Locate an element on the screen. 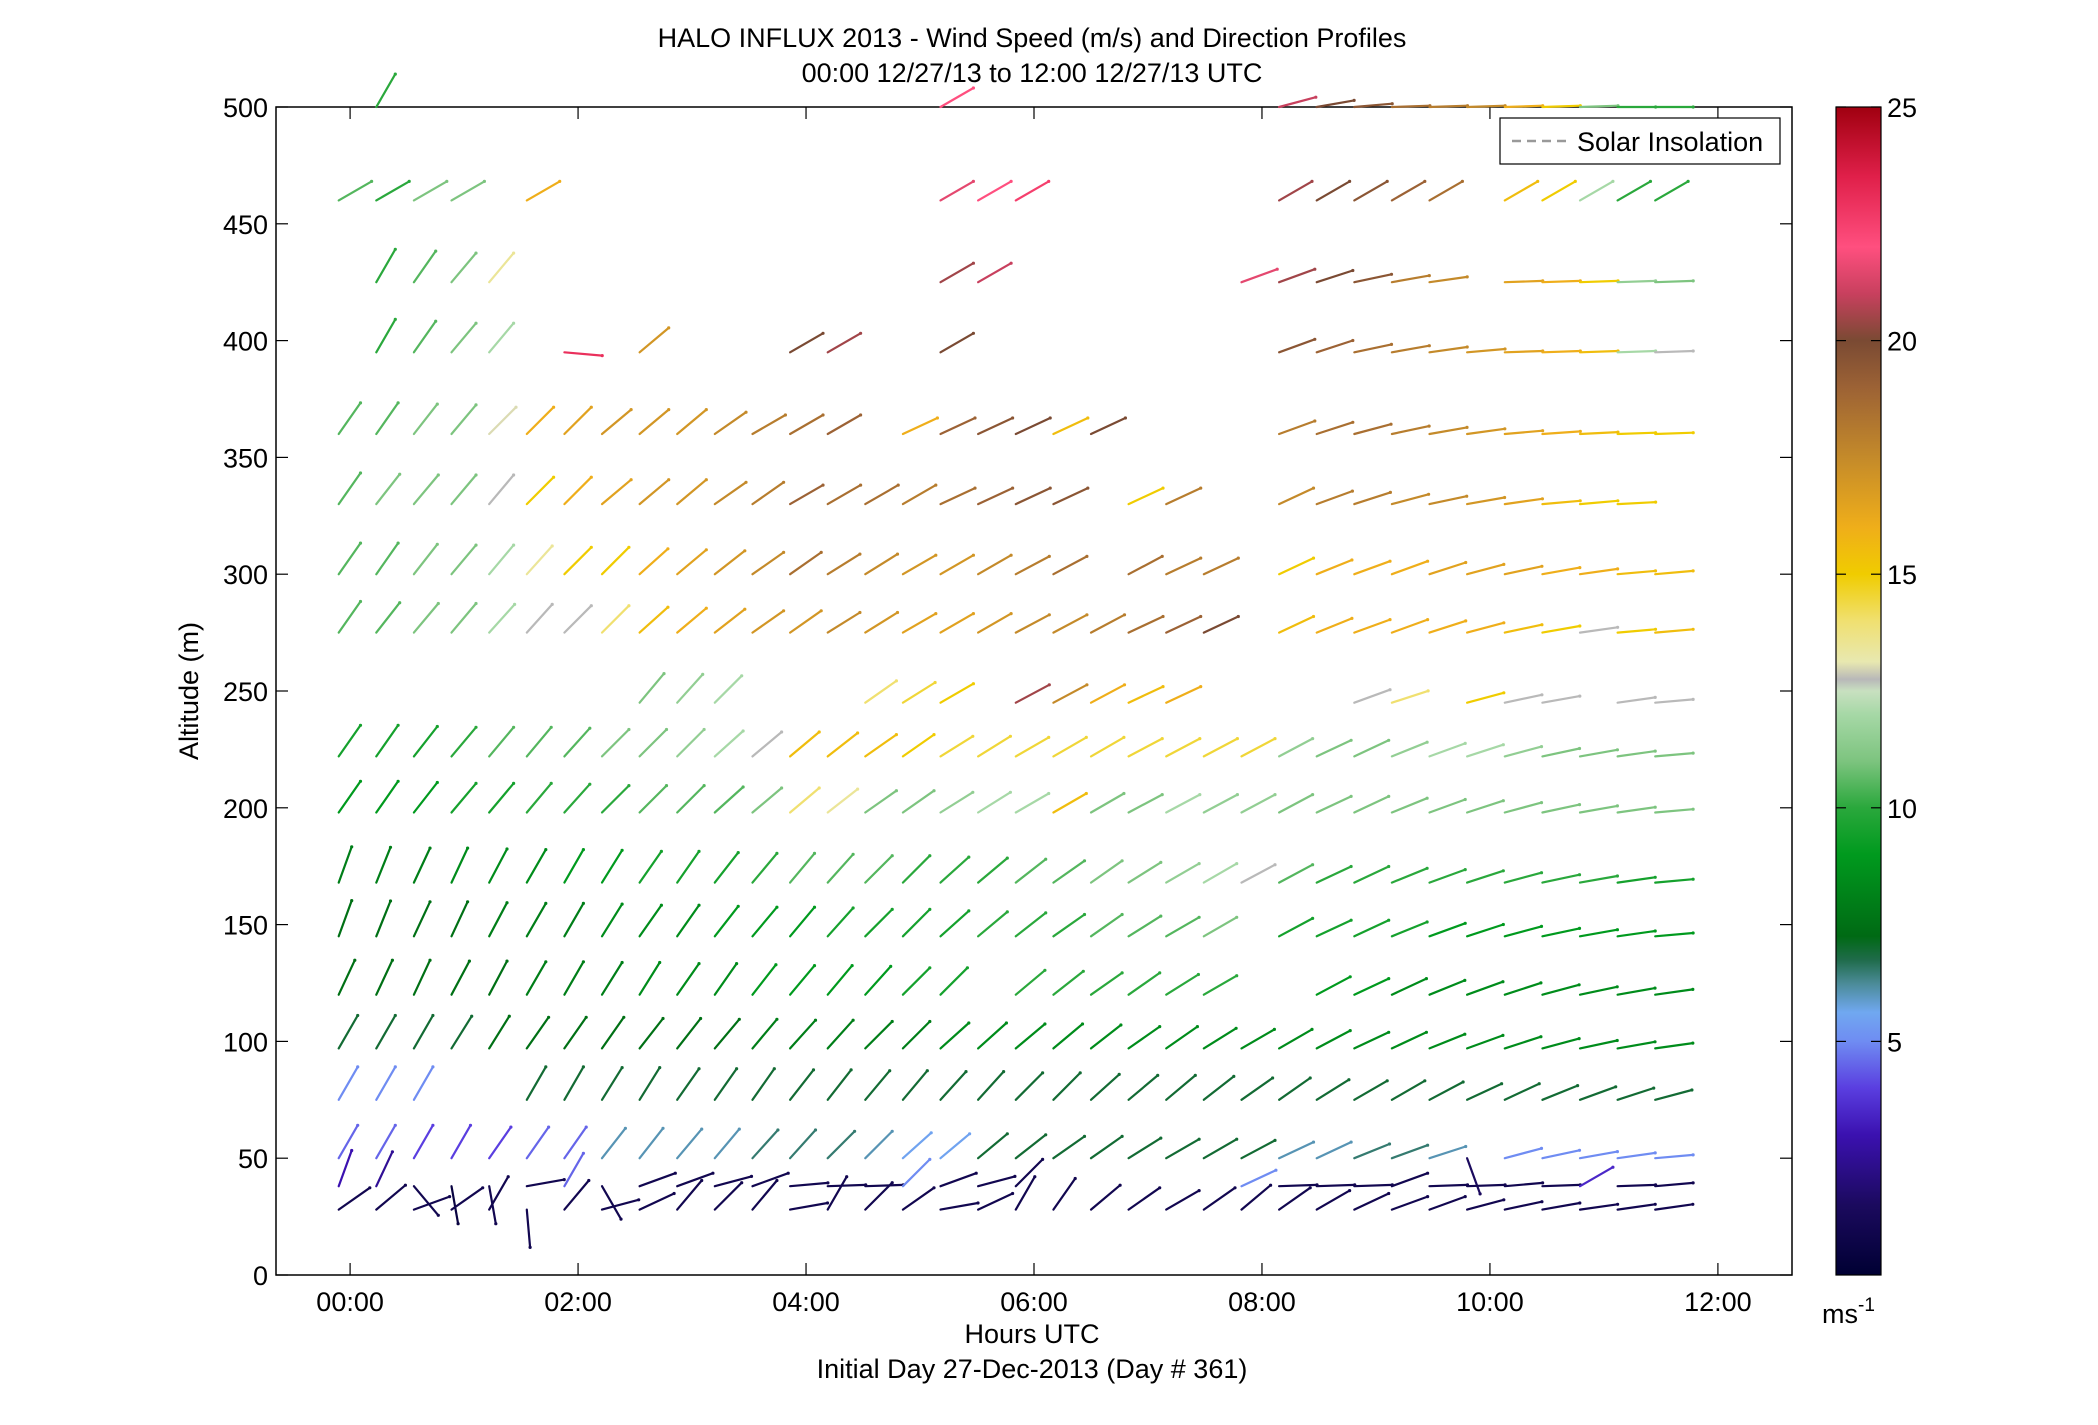 The image size is (2098, 1425). x-tick-label: 06:00 is located at coordinates (1034, 1302).